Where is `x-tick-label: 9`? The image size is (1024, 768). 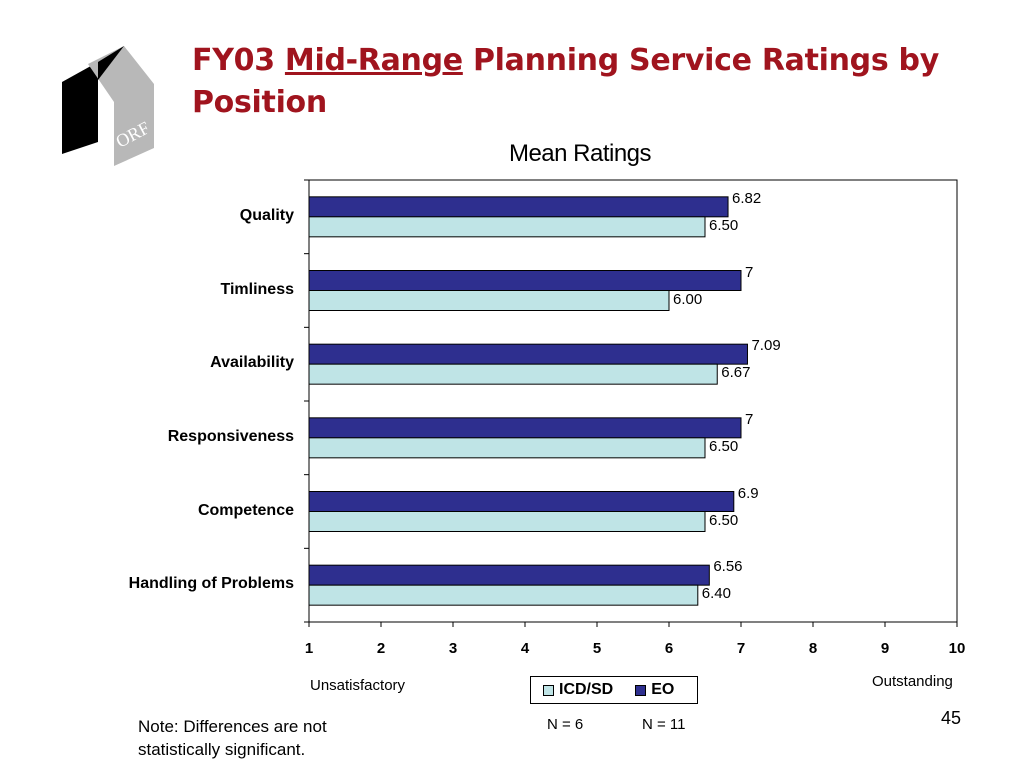 x-tick-label: 9 is located at coordinates (885, 648).